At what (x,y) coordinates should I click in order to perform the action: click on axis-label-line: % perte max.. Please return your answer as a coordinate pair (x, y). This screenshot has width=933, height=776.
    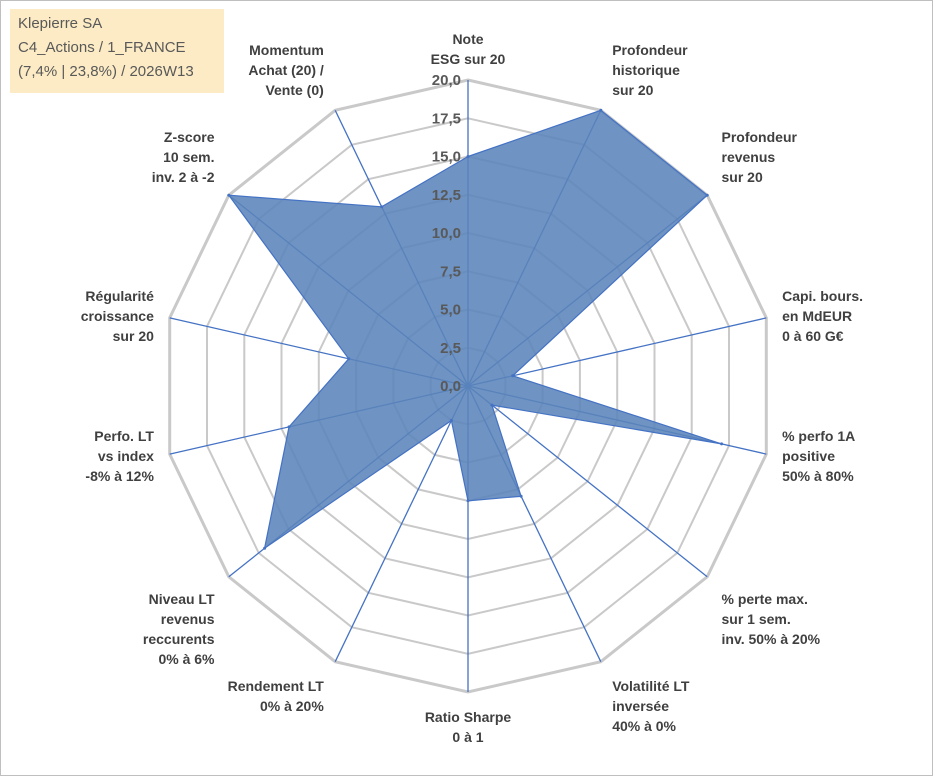
    Looking at the image, I should click on (765, 599).